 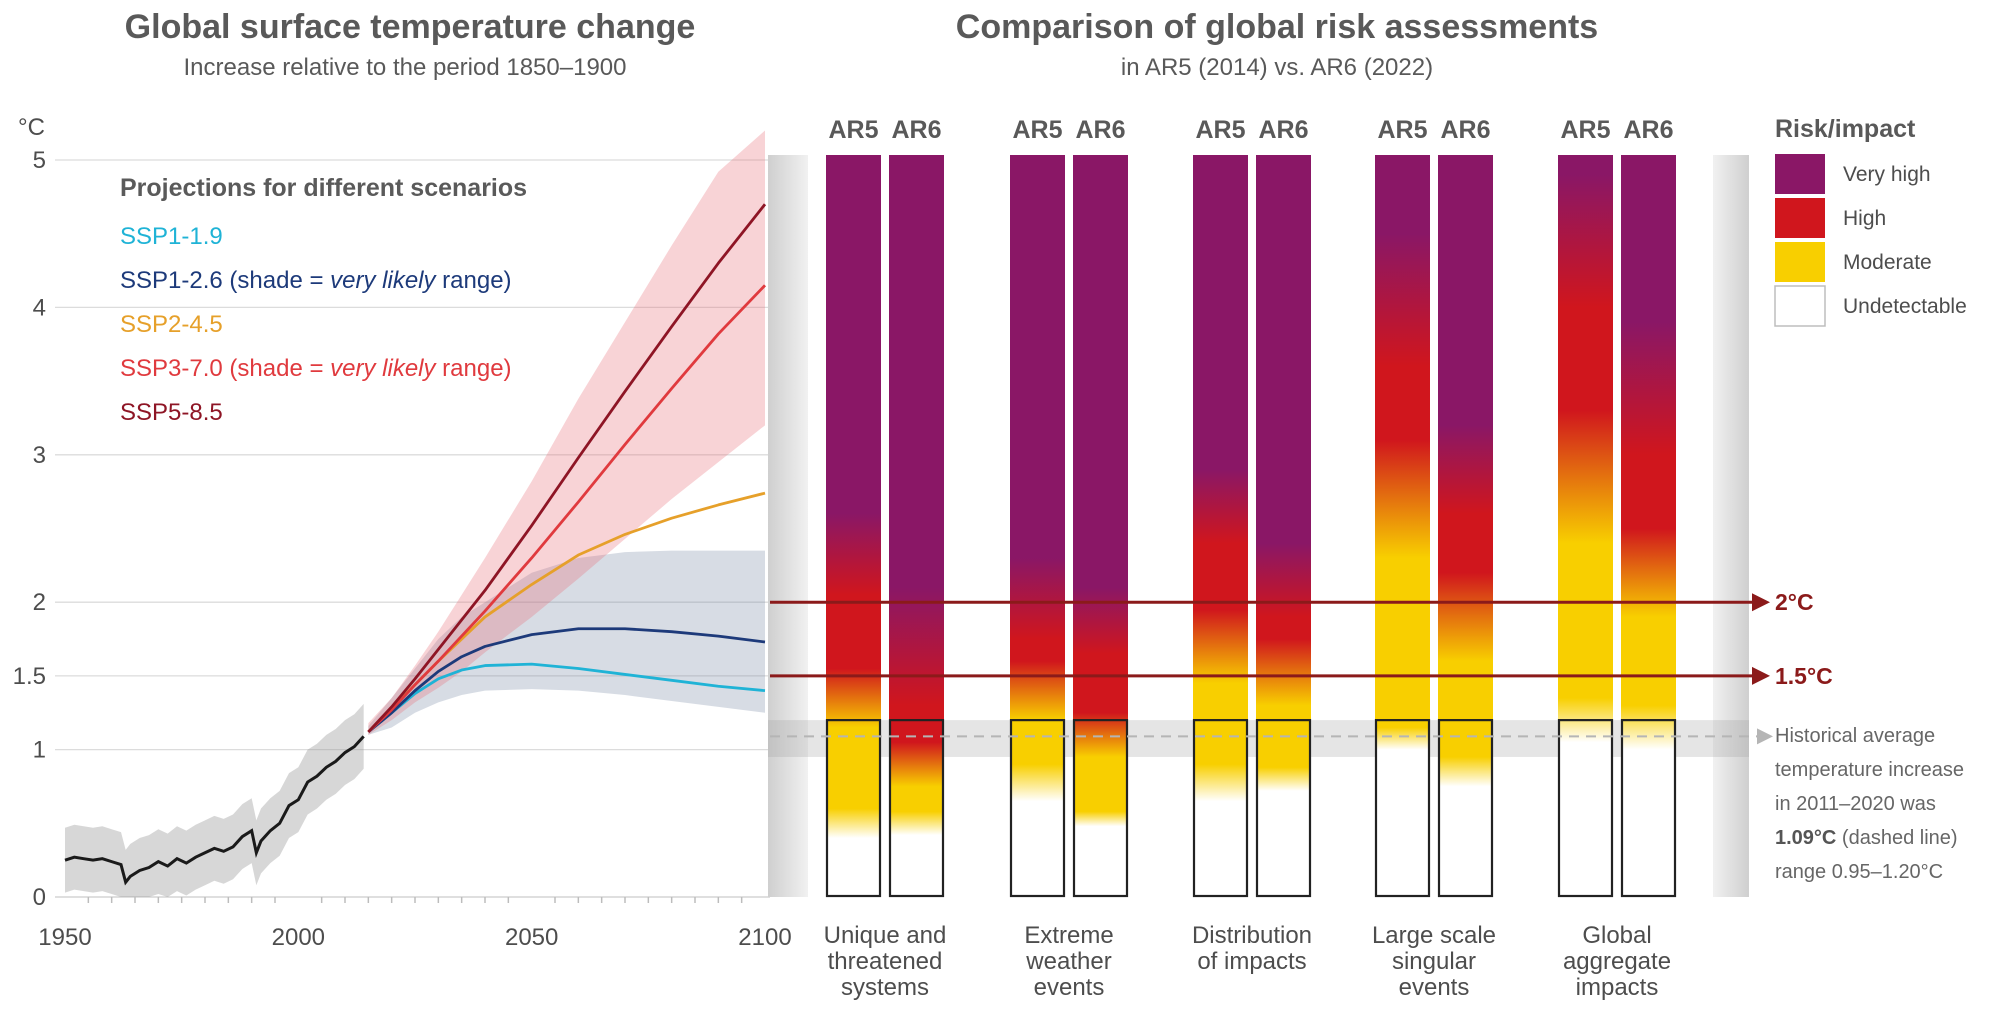 I want to click on historical-note-line: 1.09°C (dashed line), so click(x=1866, y=838).